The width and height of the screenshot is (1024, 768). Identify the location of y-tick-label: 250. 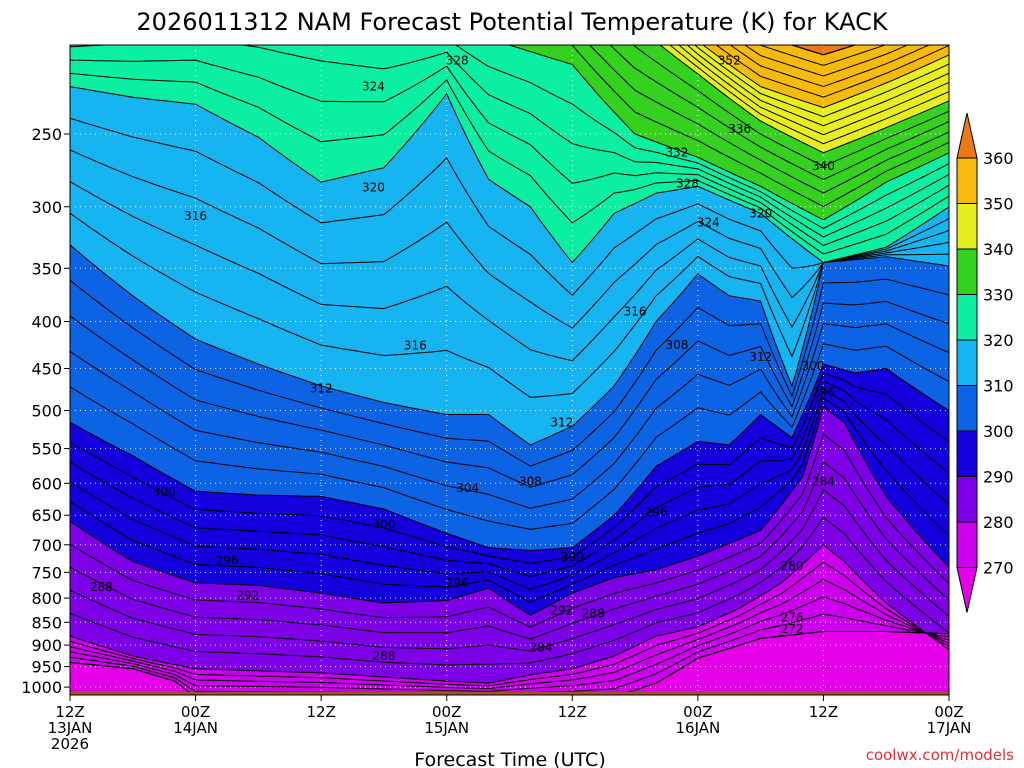
(46, 134).